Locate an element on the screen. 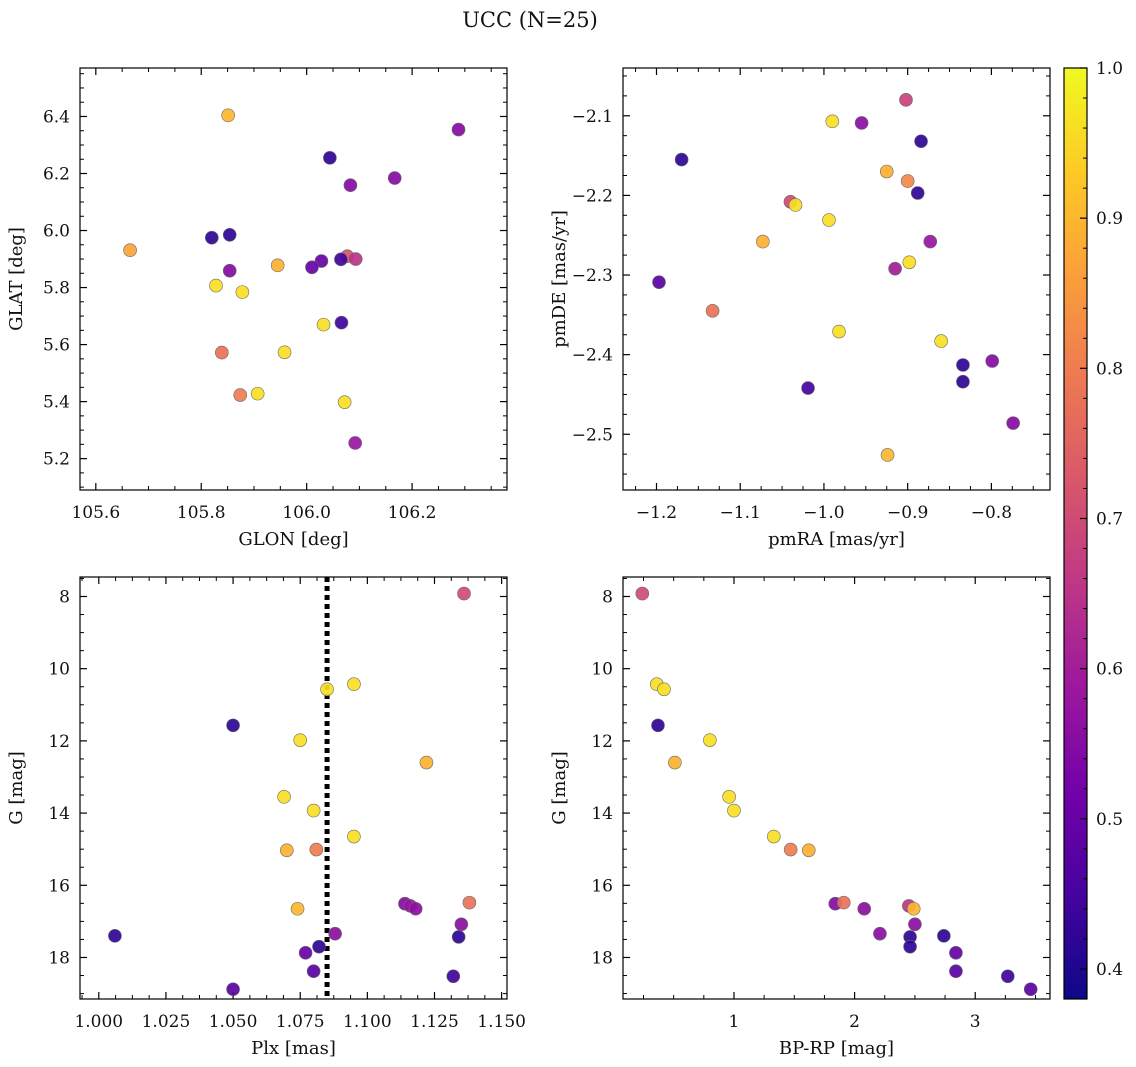 This screenshot has height=1067, width=1136. y-tick-label: −2.1 is located at coordinates (592, 117).